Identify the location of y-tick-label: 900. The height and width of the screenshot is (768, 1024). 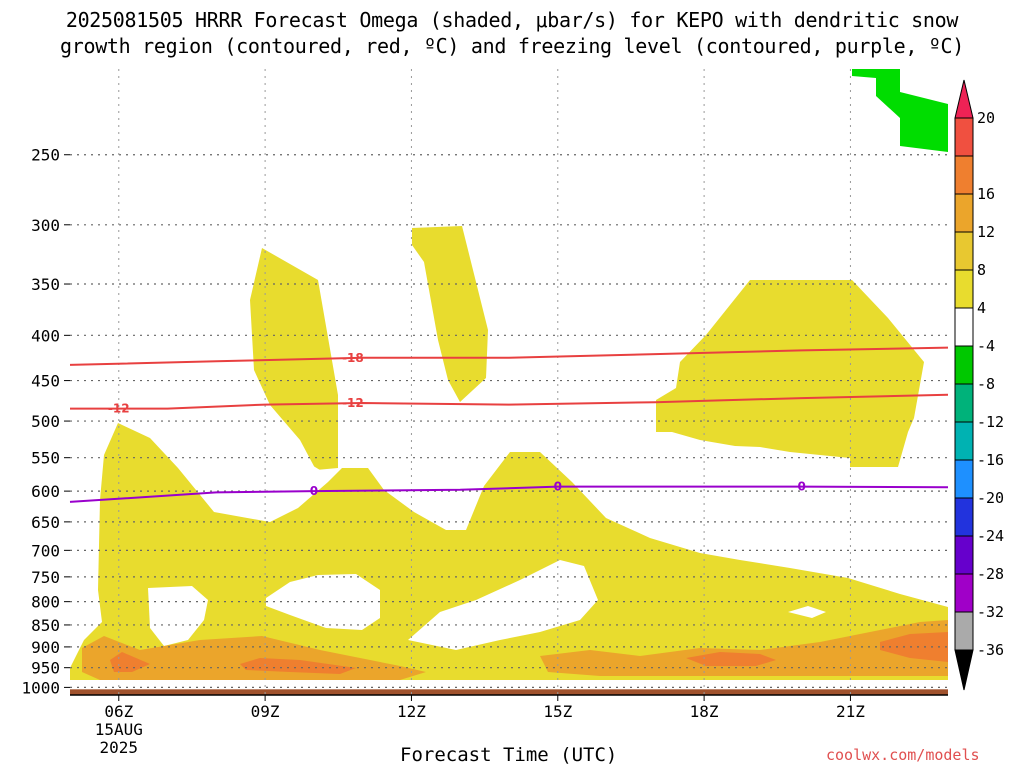
(45, 647).